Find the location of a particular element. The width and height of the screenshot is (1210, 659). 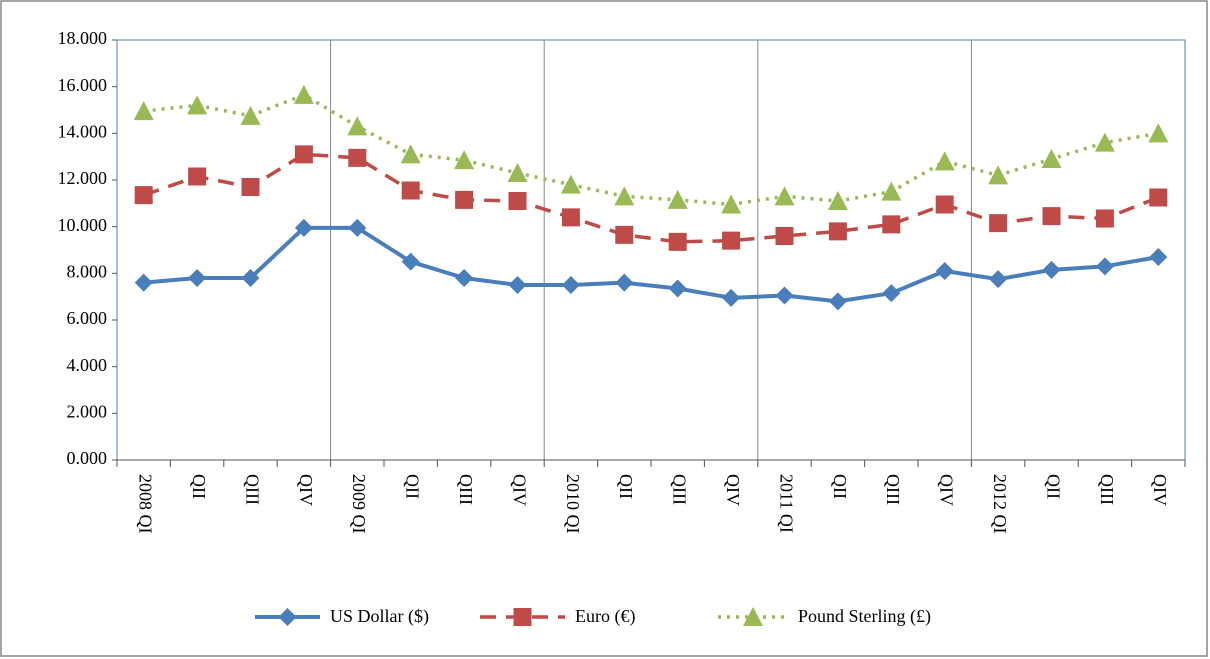

y-tick-label: 16.000 is located at coordinates (83, 85).